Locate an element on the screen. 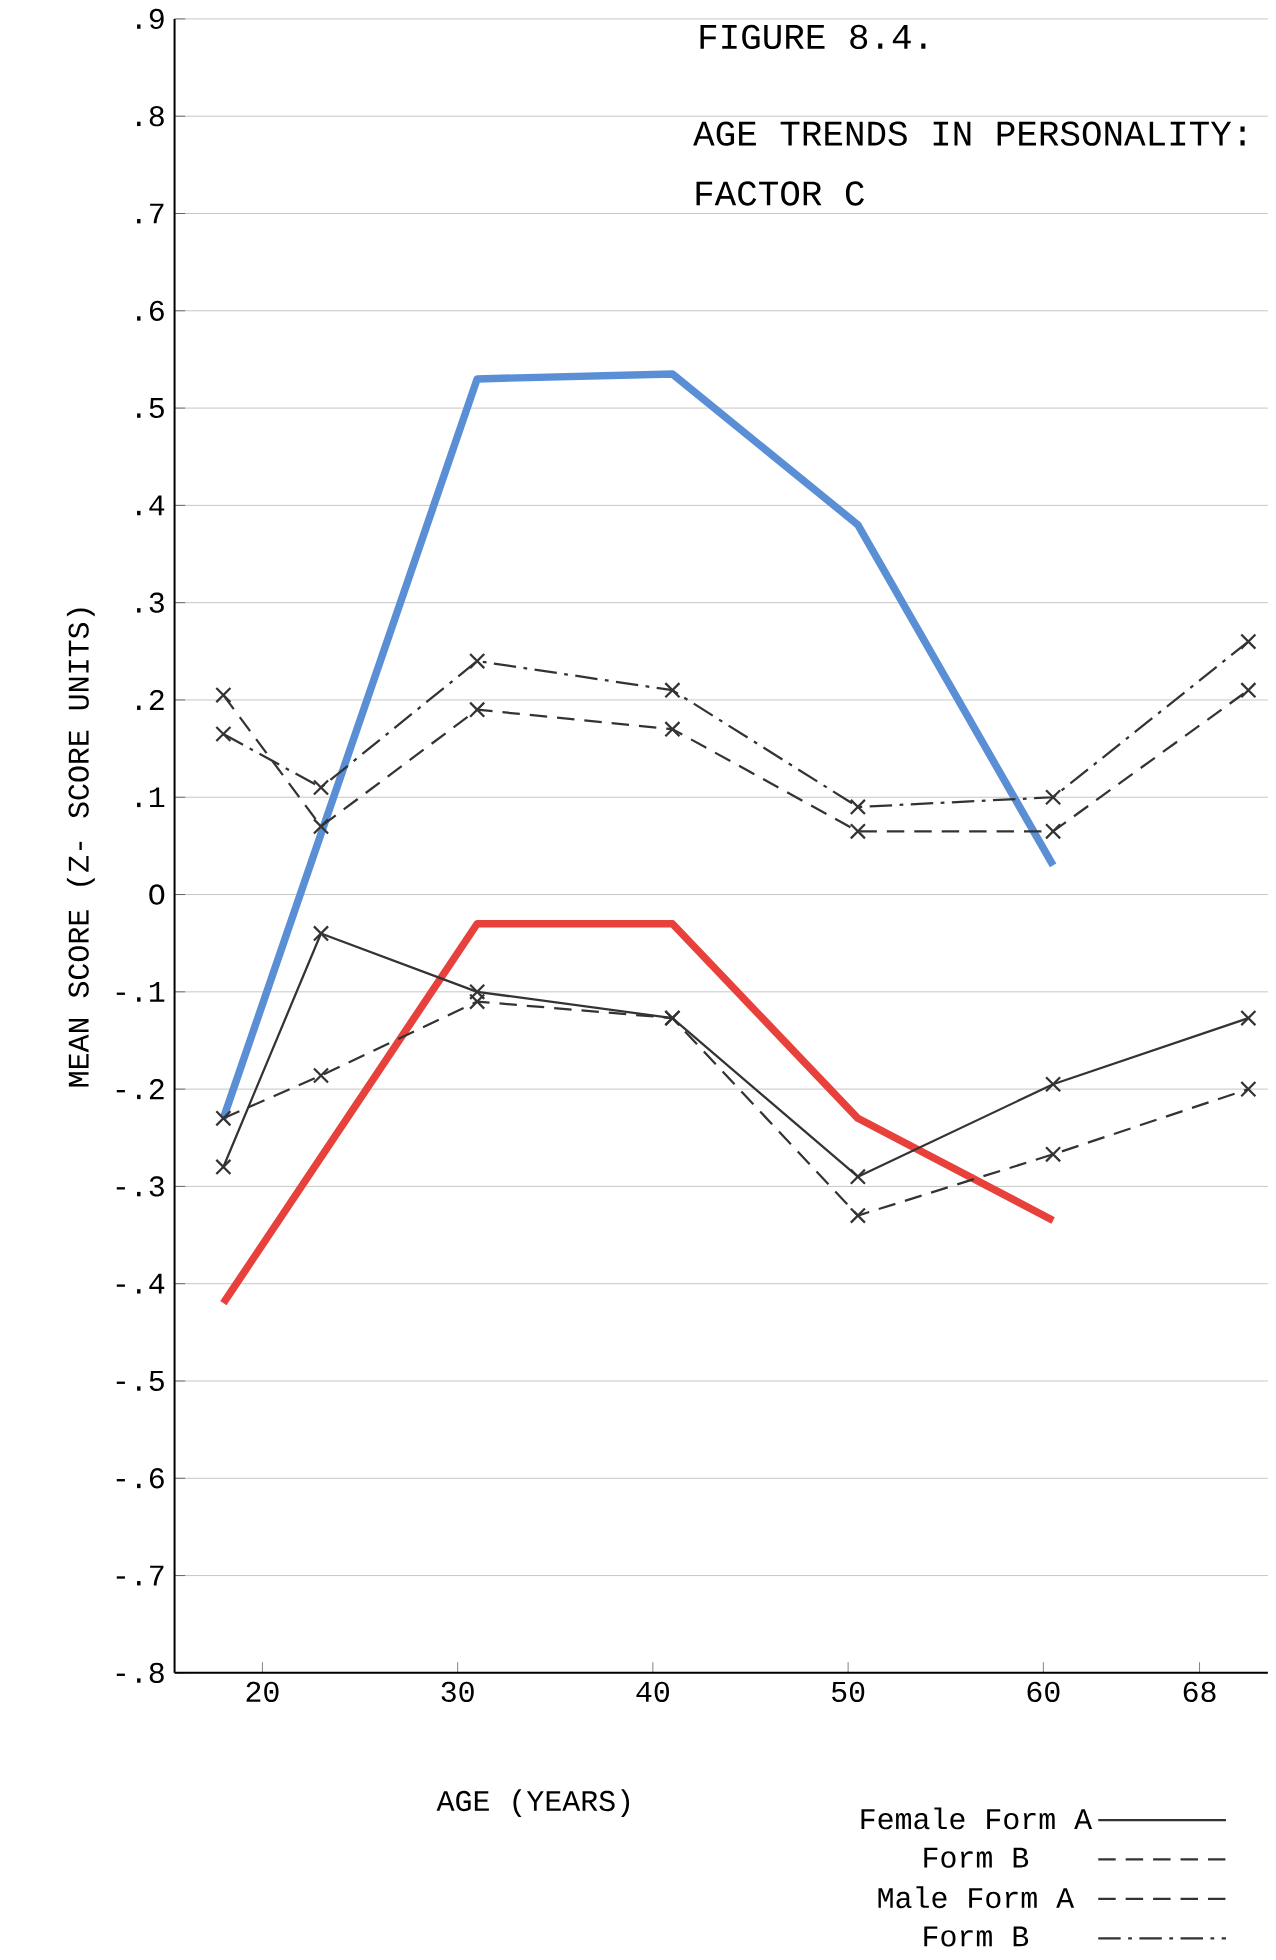 The width and height of the screenshot is (1276, 1960). y-tick-label: -.8 is located at coordinates (140, 1672).